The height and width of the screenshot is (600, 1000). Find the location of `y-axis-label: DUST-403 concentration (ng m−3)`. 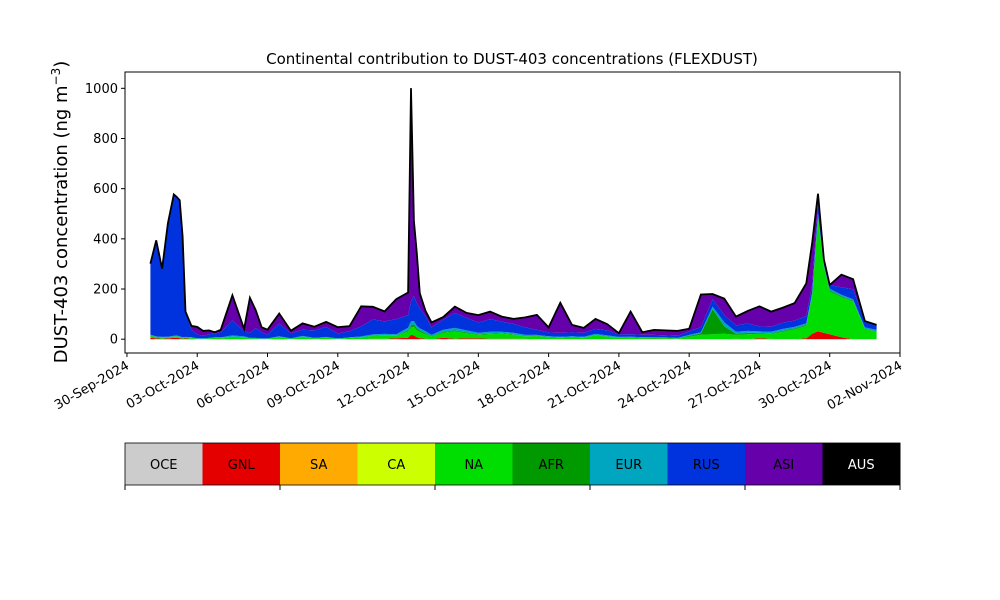

y-axis-label: DUST-403 concentration (ng m−3) is located at coordinates (60, 212).